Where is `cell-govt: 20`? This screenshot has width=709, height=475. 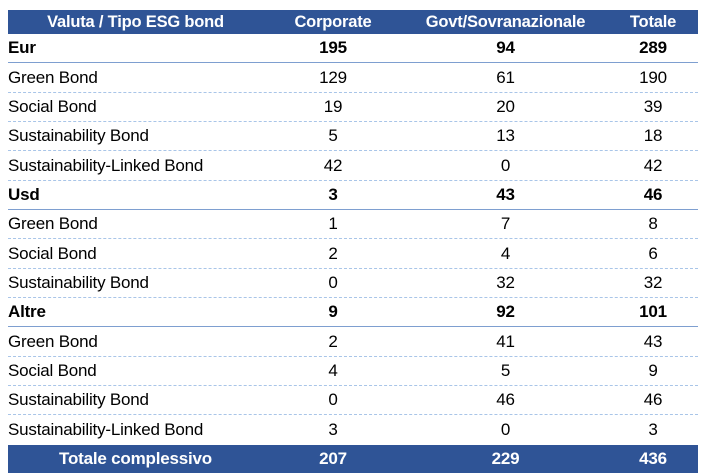 cell-govt: 20 is located at coordinates (505, 106).